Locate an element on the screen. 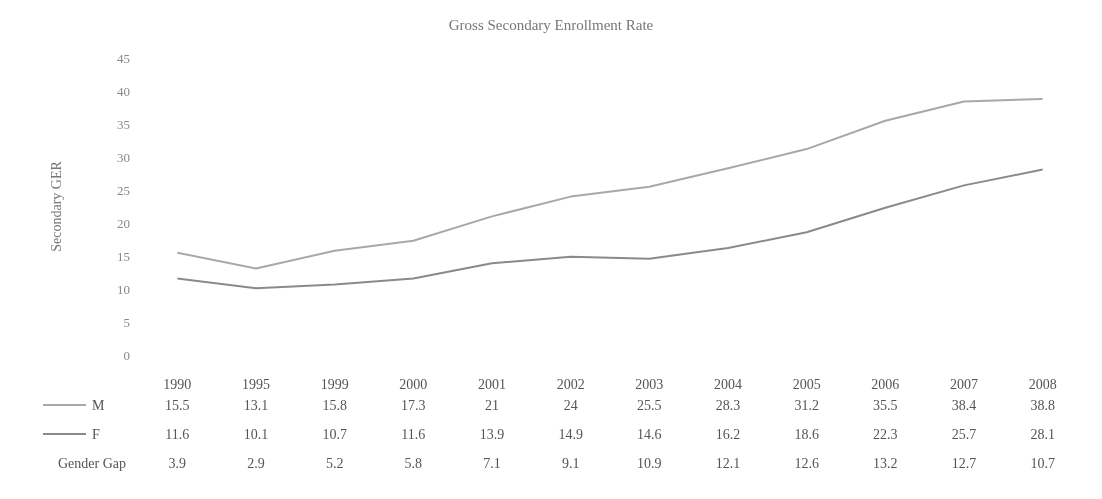  x-tick-label: 2005 is located at coordinates (806, 384).